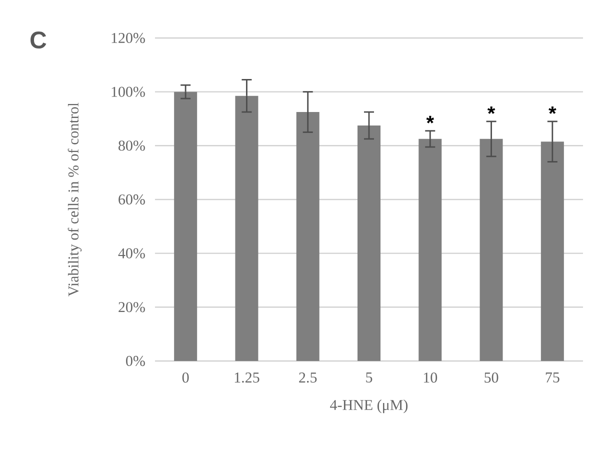 This screenshot has height=468, width=608. What do you see at coordinates (38, 40) in the screenshot?
I see `chart-title: C` at bounding box center [38, 40].